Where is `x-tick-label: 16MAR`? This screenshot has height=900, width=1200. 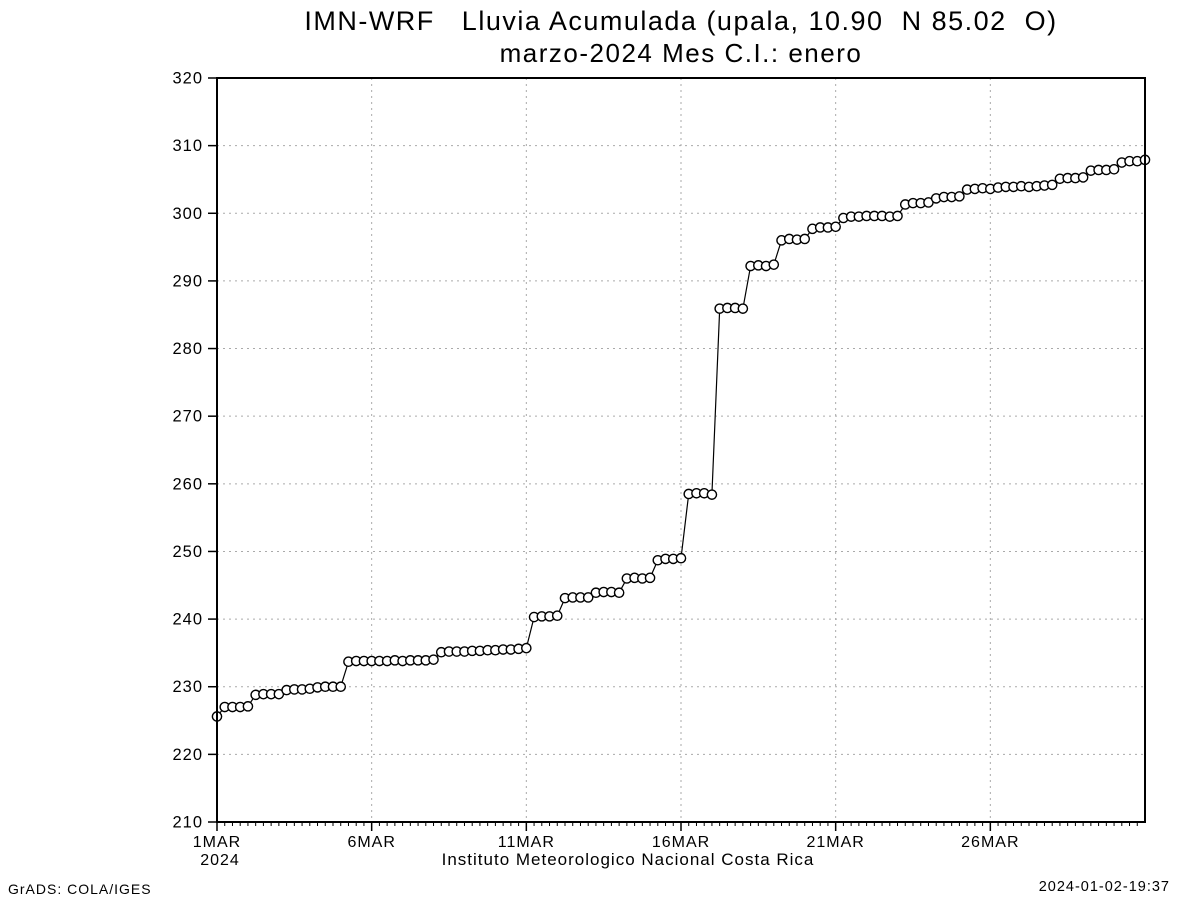
x-tick-label: 16MAR is located at coordinates (681, 842).